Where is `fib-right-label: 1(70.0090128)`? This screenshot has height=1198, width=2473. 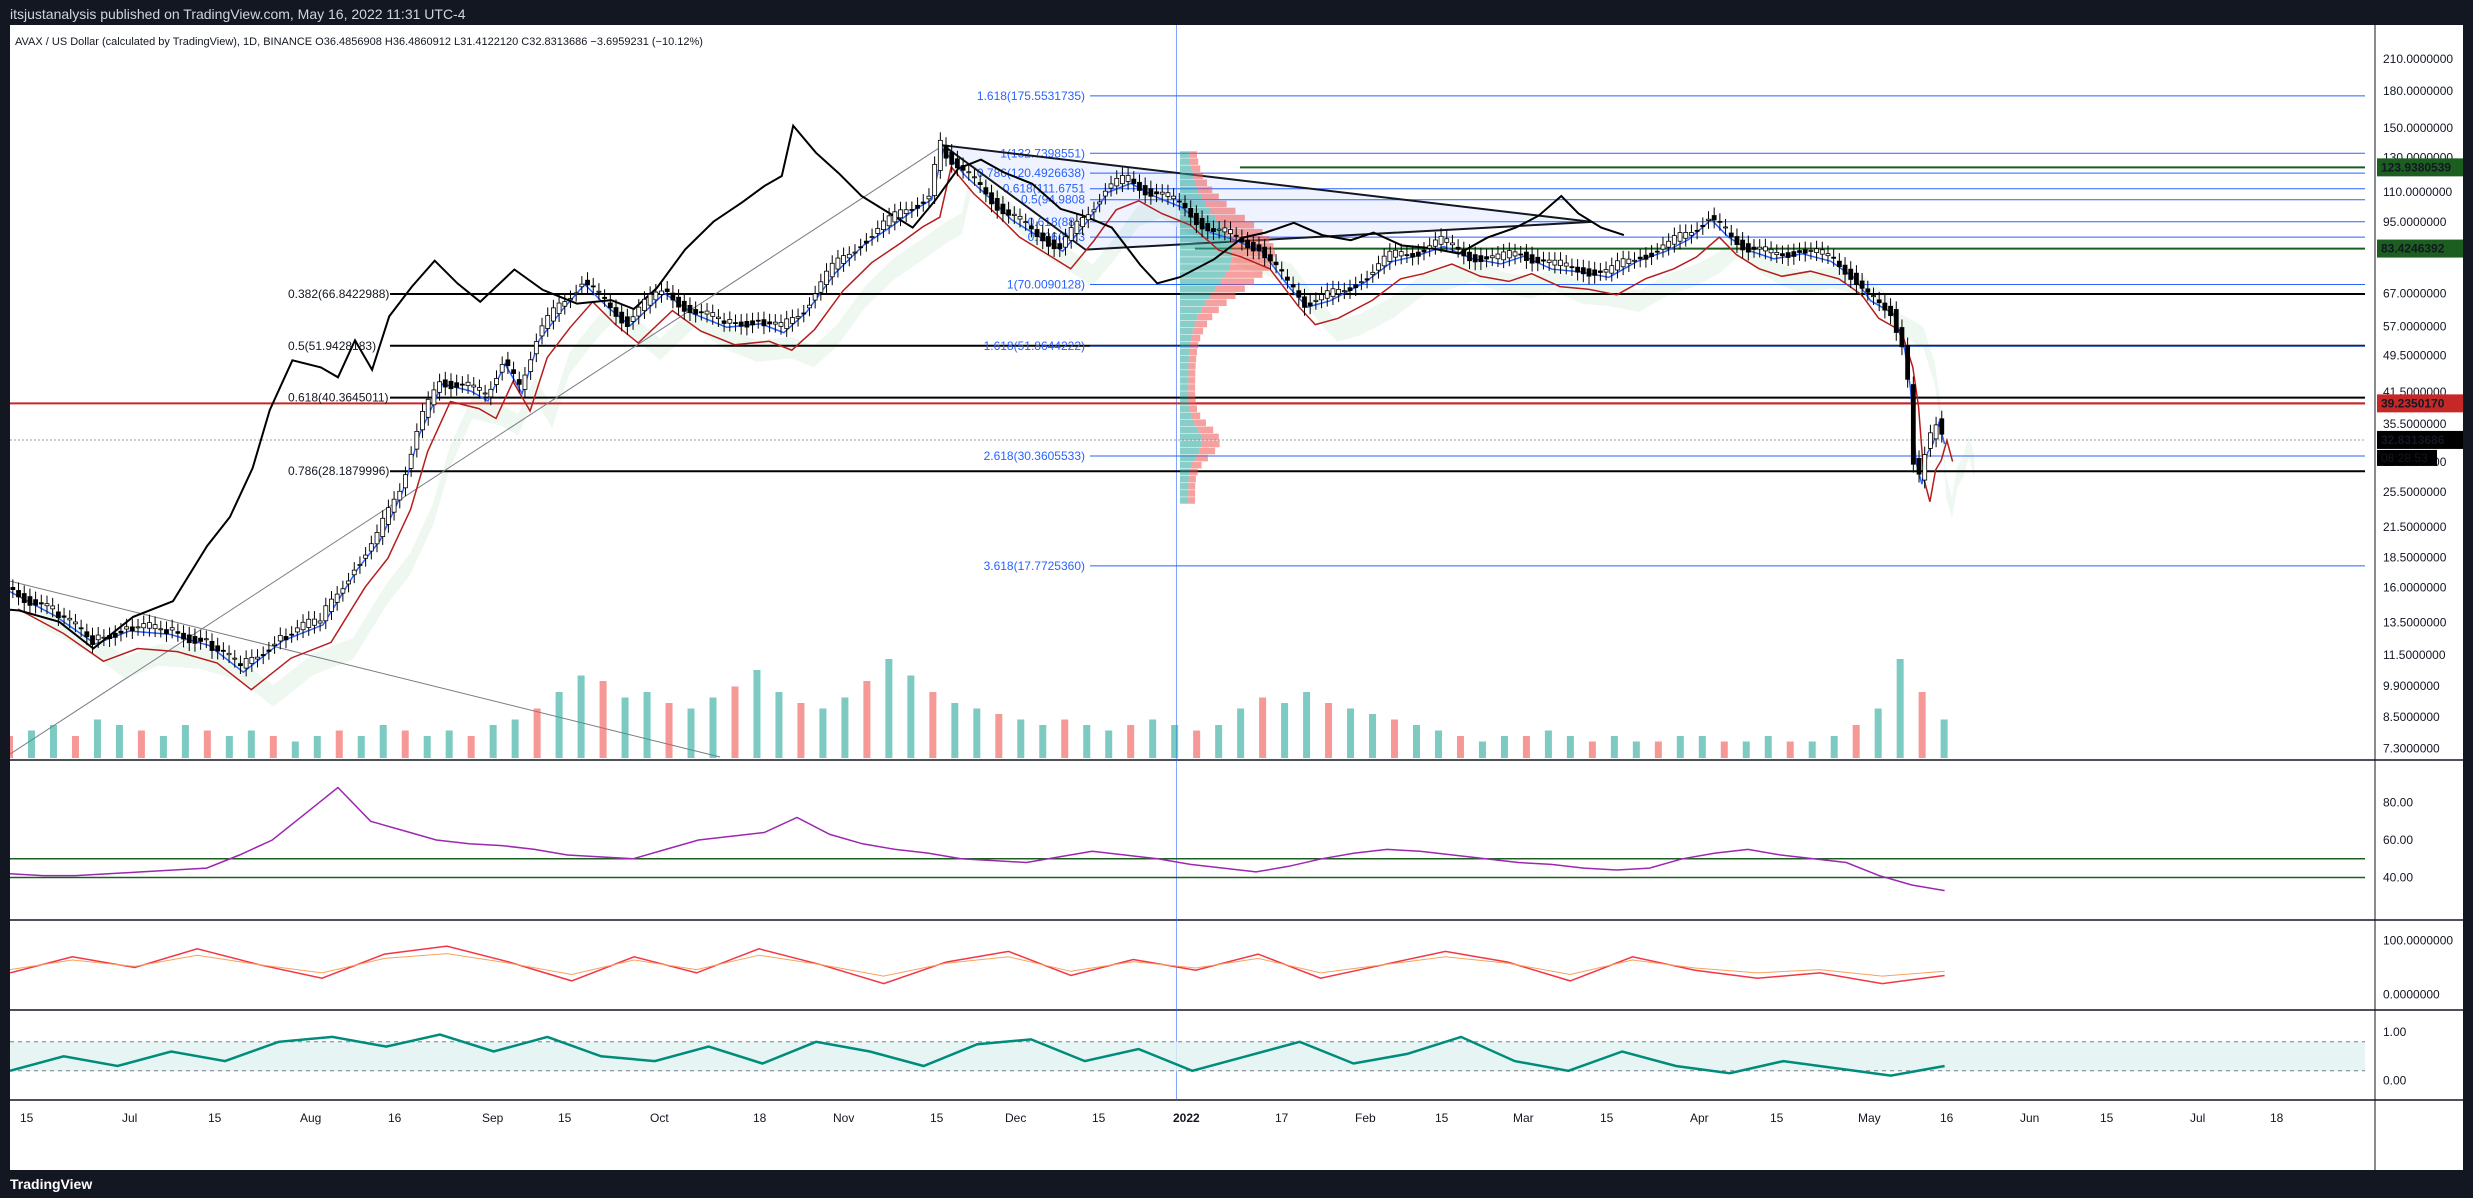 fib-right-label: 1(70.0090128) is located at coordinates (1046, 285).